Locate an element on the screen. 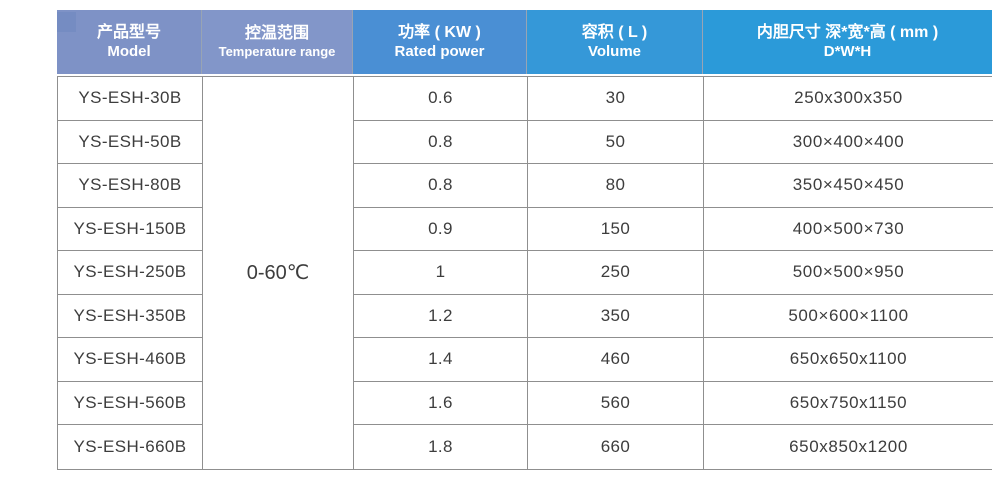  model-cell: YS-ESH-150B is located at coordinates (130, 229).